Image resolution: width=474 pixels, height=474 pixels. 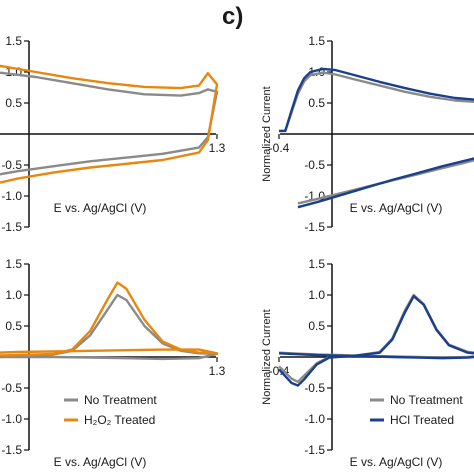 What do you see at coordinates (119, 420) in the screenshot?
I see `legend-label: H₂O₂ Treated` at bounding box center [119, 420].